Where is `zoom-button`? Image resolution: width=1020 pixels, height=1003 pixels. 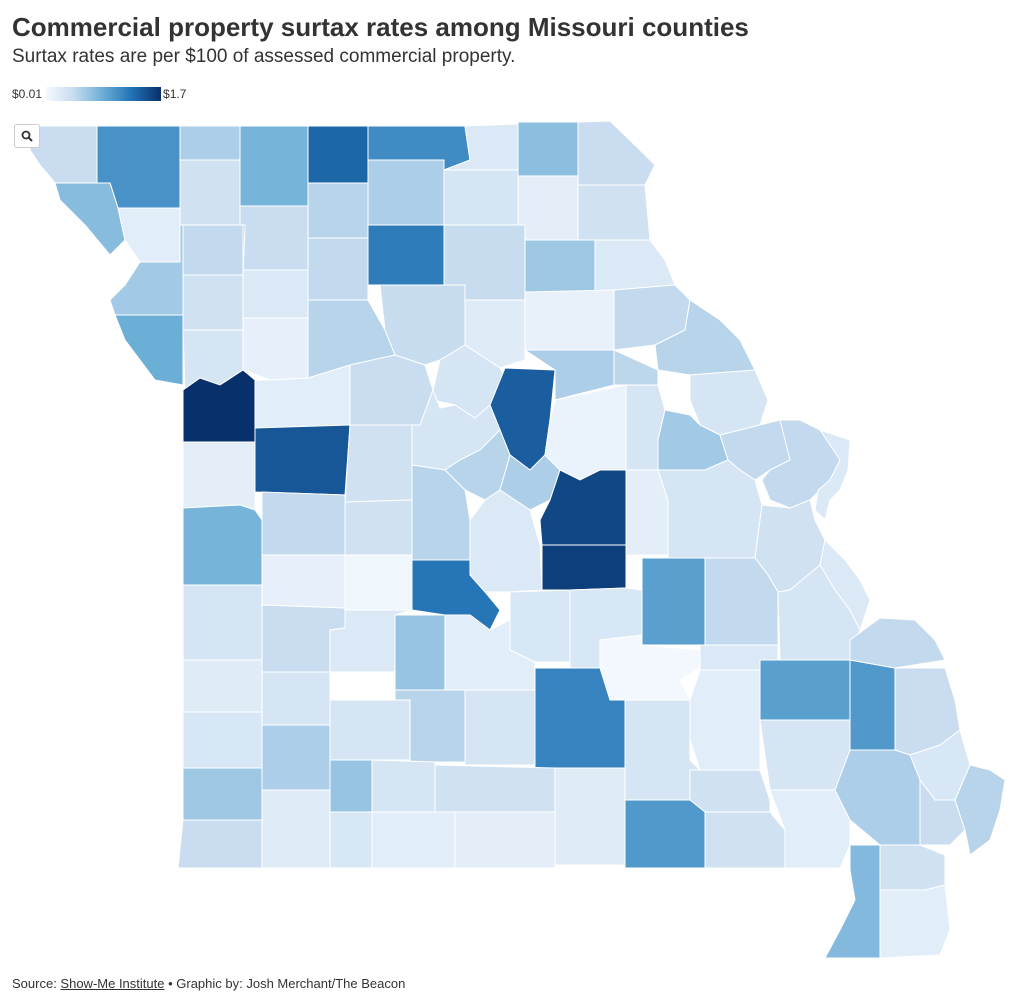
zoom-button is located at coordinates (27, 136).